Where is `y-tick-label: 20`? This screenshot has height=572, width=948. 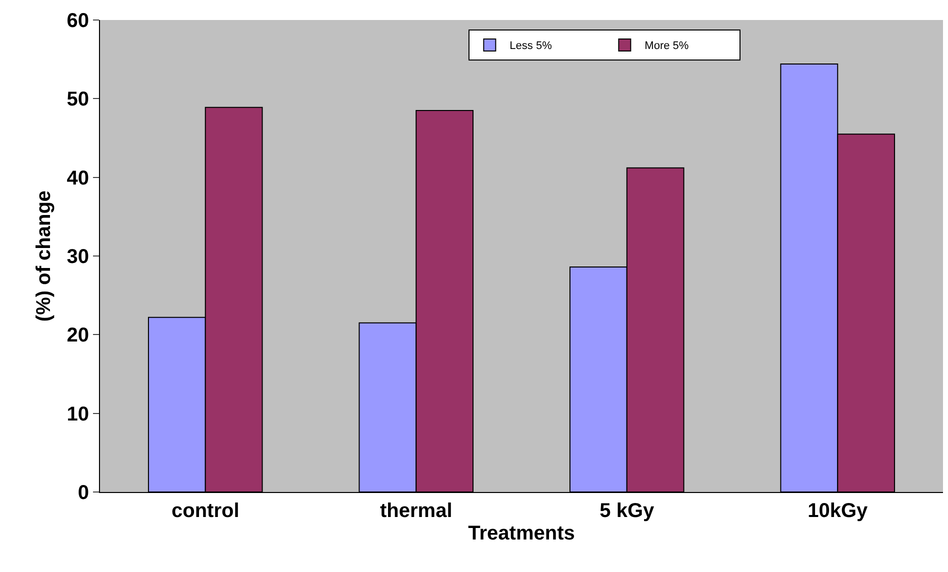 y-tick-label: 20 is located at coordinates (77, 335).